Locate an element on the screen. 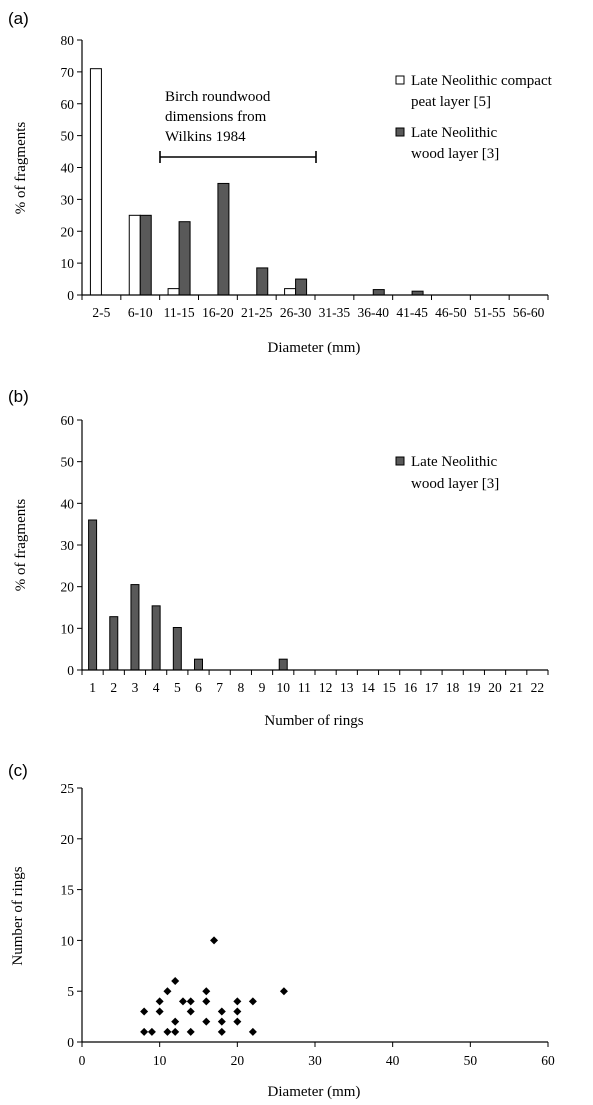 This screenshot has height=1105, width=593. panel-c-y-tick-label: 5 is located at coordinates (70, 991).